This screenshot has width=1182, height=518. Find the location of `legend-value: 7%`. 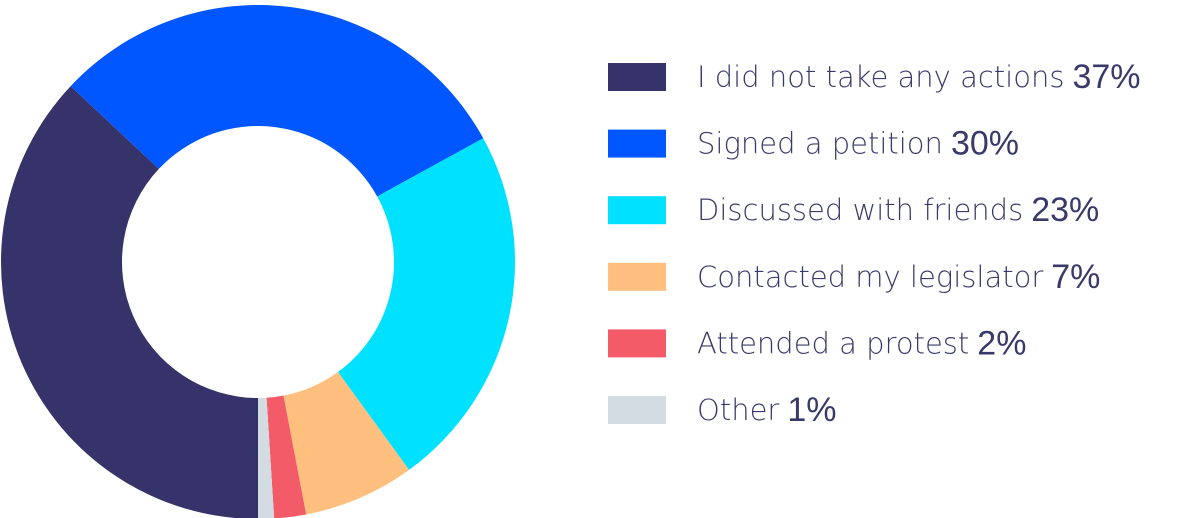

legend-value: 7% is located at coordinates (1075, 277).